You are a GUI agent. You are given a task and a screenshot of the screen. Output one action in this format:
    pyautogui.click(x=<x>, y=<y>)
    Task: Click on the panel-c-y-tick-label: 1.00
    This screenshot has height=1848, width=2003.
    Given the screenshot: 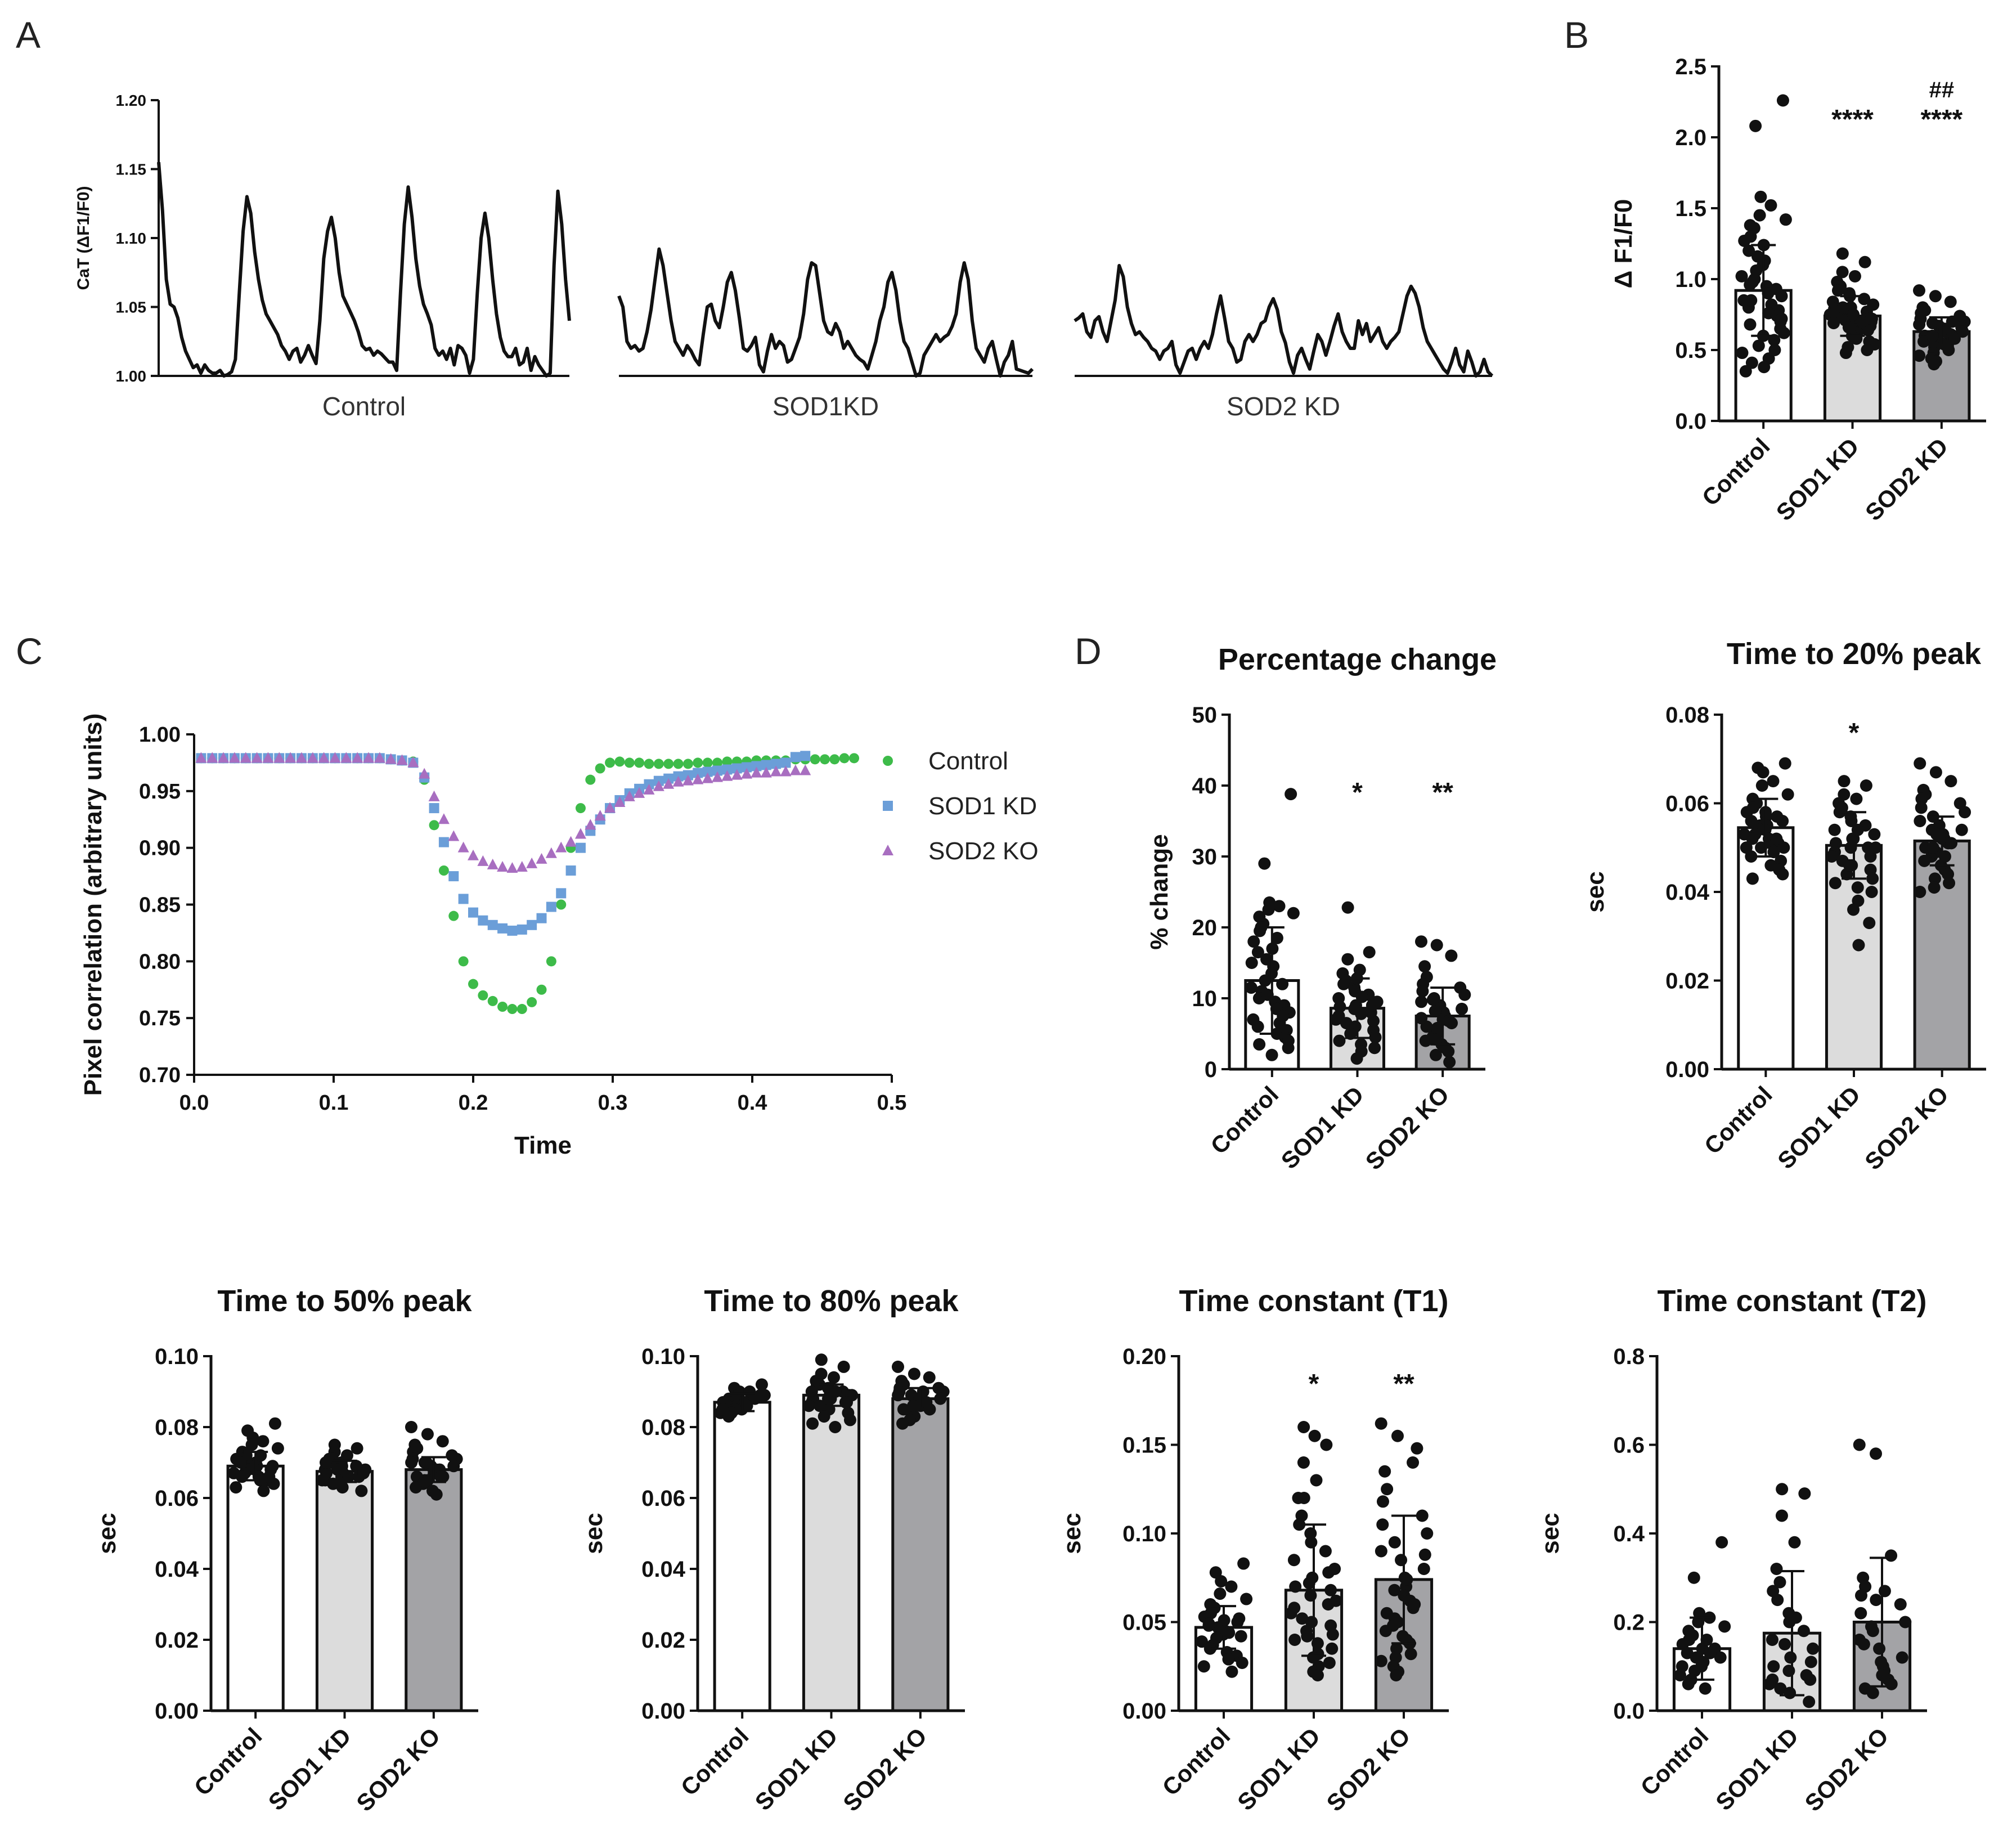 What is the action you would take?
    pyautogui.click(x=160, y=735)
    